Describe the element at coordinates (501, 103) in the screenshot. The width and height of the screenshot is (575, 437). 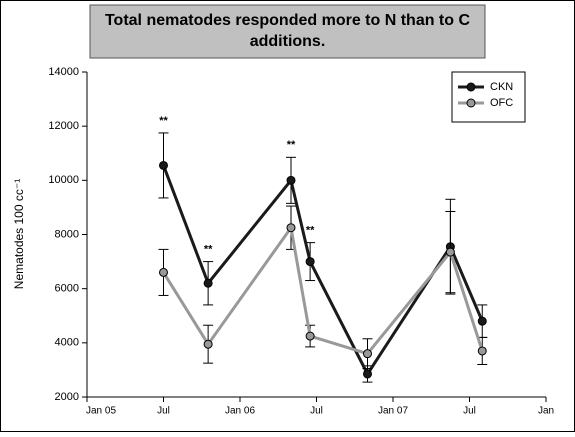
I see `legend-label: OFC` at that location.